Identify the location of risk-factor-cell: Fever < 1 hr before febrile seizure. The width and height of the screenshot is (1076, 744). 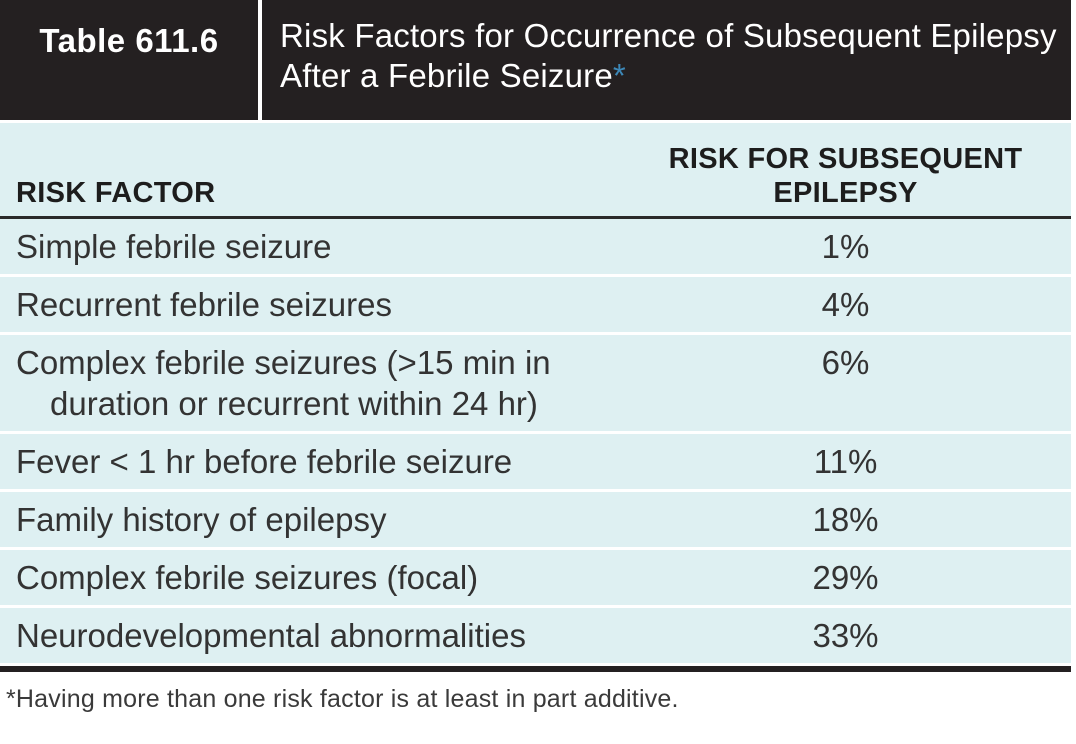
(264, 461).